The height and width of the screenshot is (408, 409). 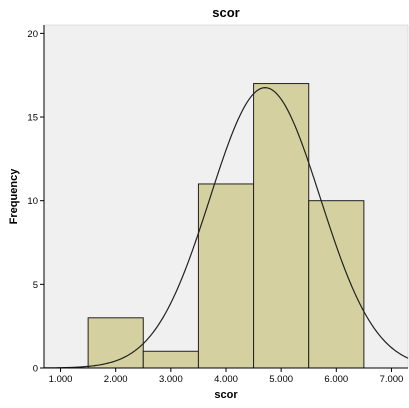 What do you see at coordinates (61, 379) in the screenshot?
I see `x-tick-label-0: 1.000` at bounding box center [61, 379].